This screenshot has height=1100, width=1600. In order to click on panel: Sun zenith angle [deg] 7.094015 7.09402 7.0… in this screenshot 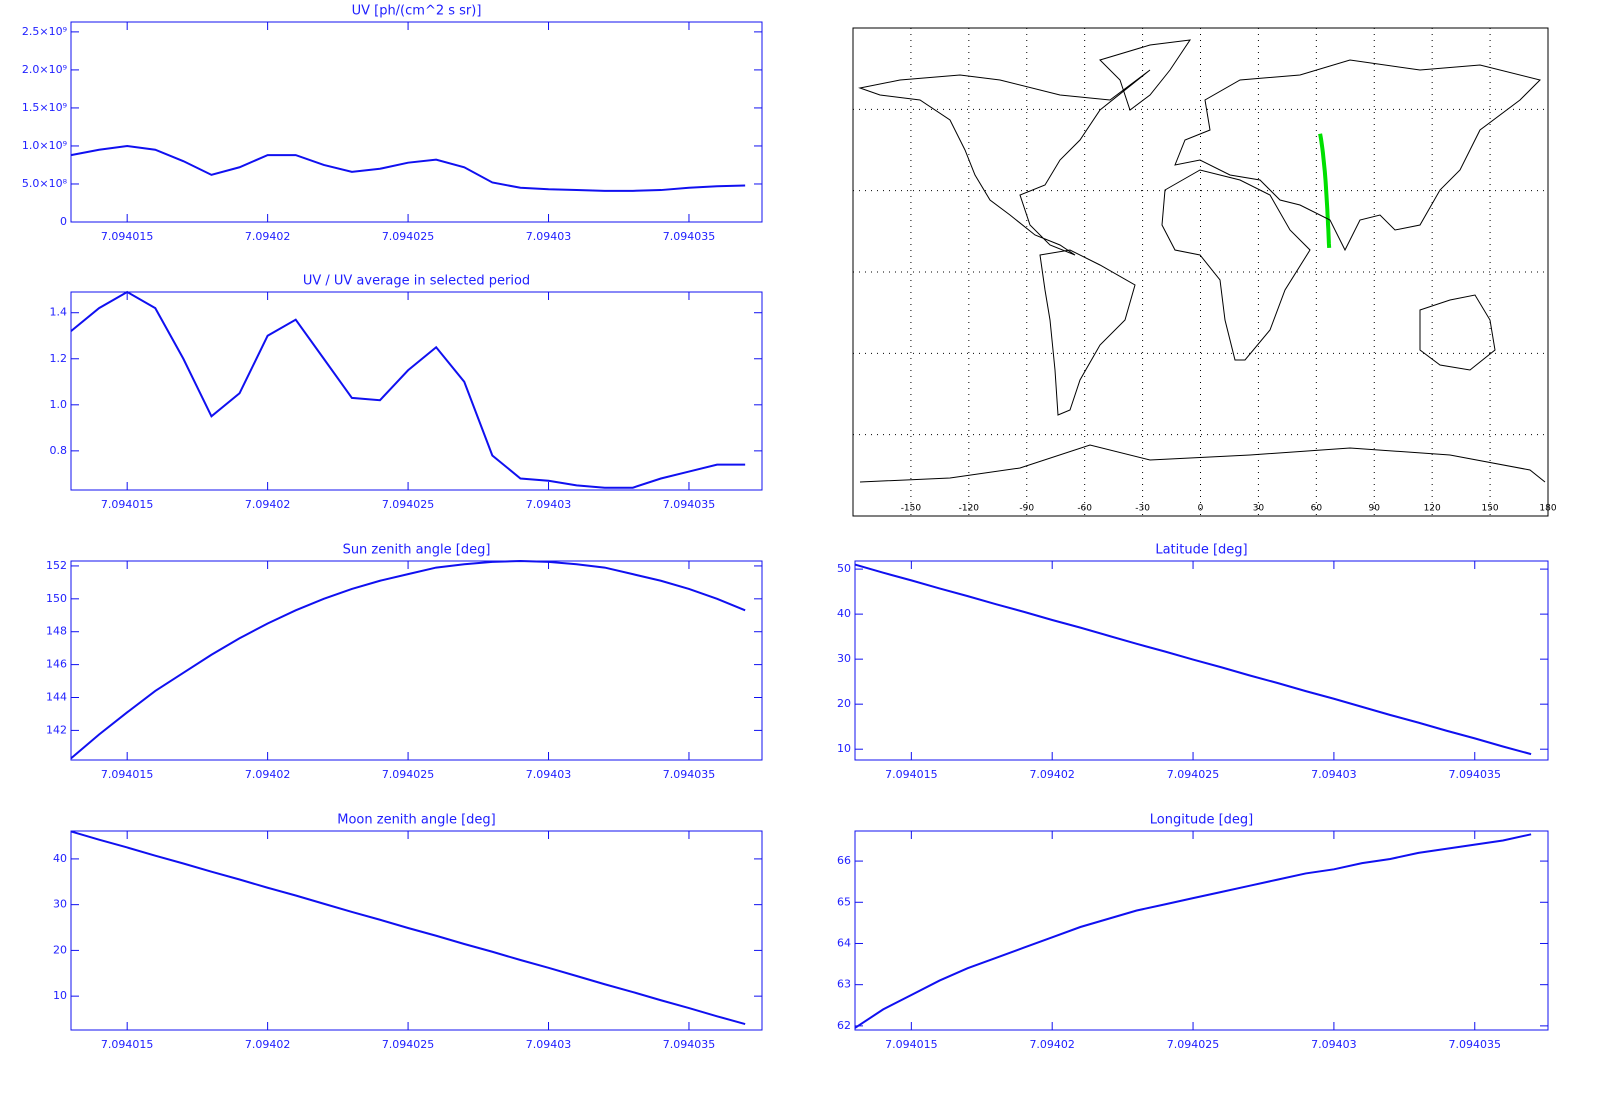, I will do `click(404, 662)`.